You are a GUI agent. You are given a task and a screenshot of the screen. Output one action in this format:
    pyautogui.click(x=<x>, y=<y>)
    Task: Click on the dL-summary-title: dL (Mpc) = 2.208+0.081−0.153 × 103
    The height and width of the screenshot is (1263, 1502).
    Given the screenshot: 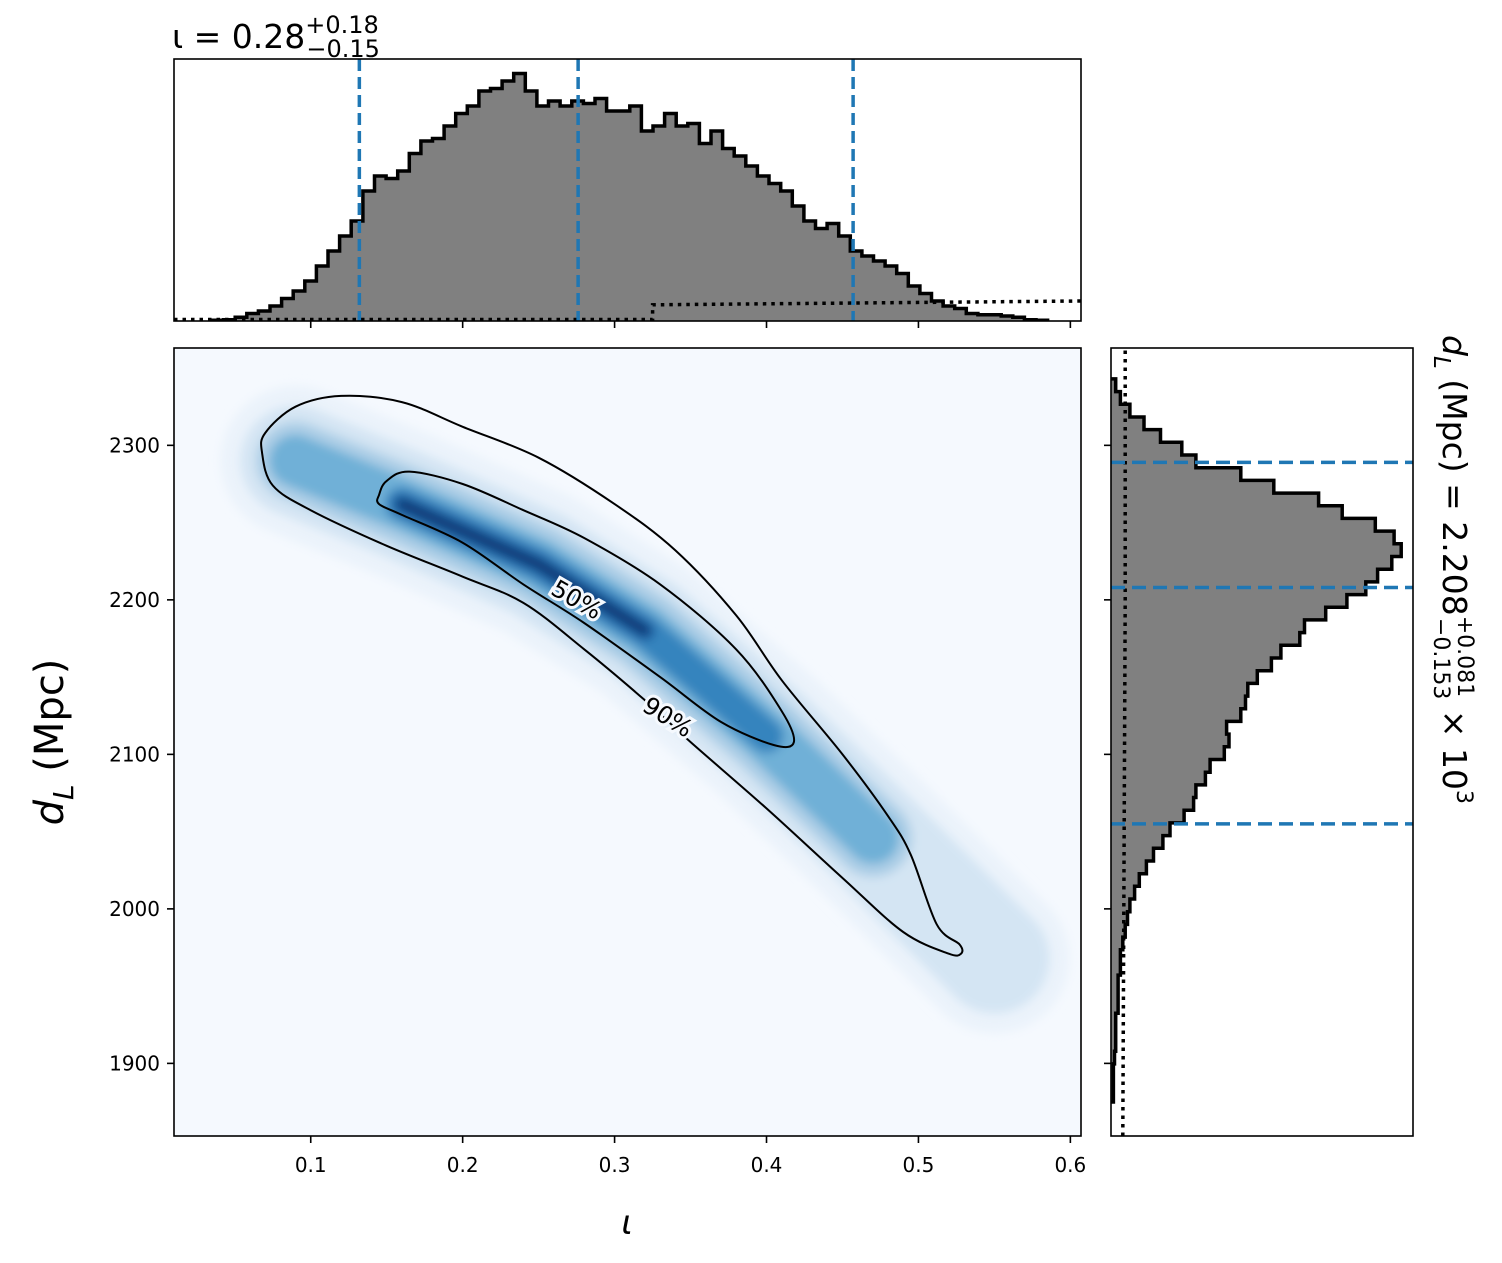 What is the action you would take?
    pyautogui.click(x=1452, y=569)
    